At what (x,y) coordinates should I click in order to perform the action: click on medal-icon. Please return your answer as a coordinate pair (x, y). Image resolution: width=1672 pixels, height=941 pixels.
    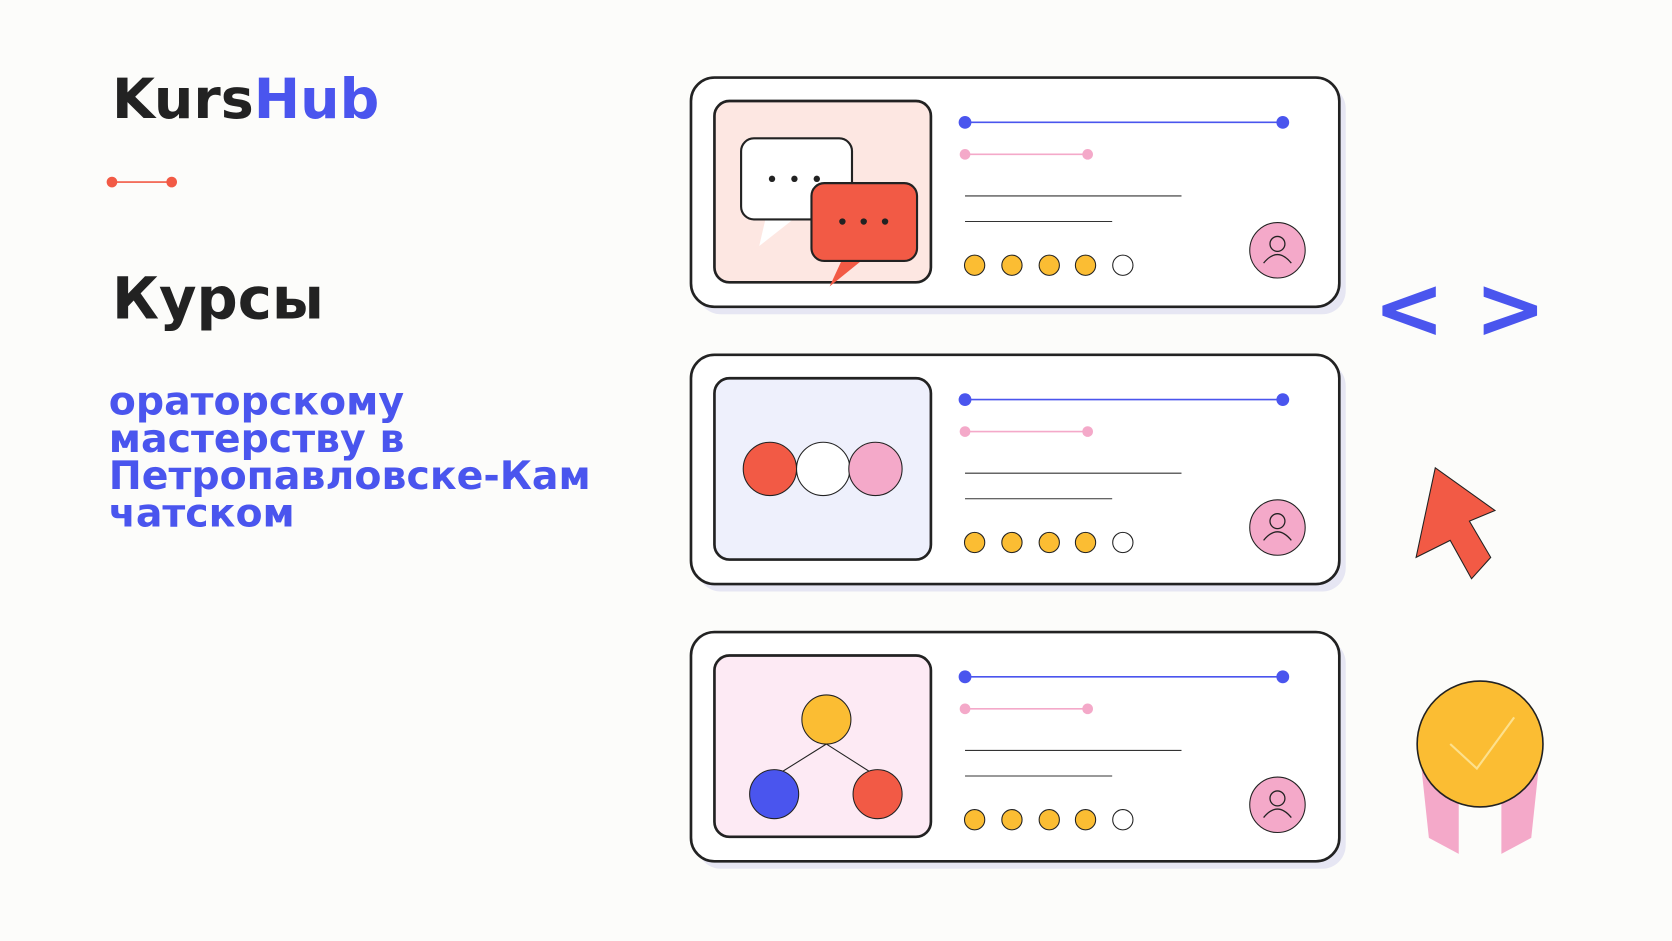
    Looking at the image, I should click on (1480, 767).